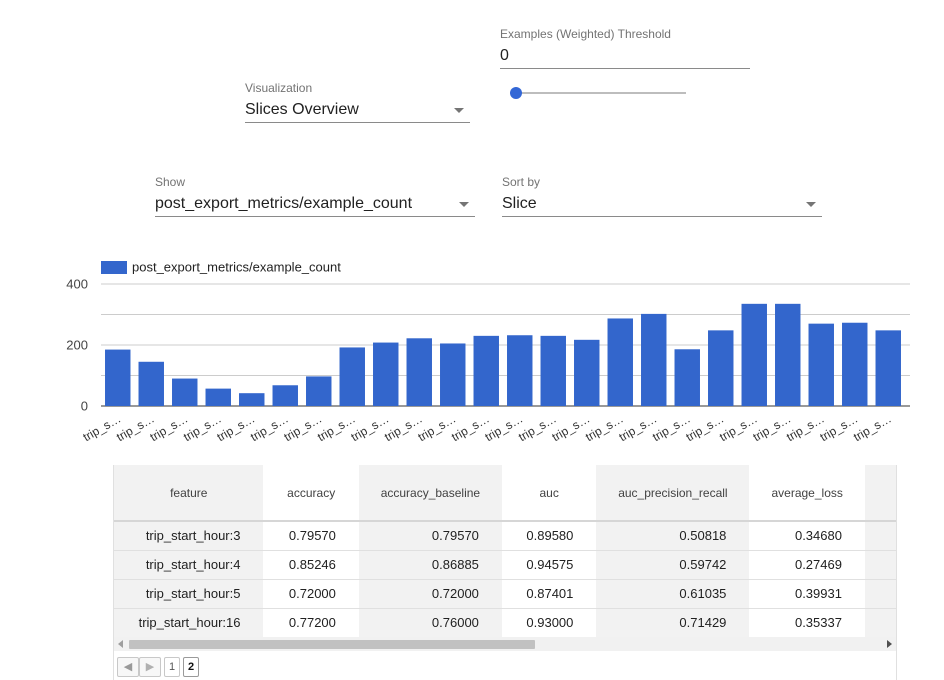 This screenshot has height=680, width=944. What do you see at coordinates (601, 93) in the screenshot?
I see `slider-track` at bounding box center [601, 93].